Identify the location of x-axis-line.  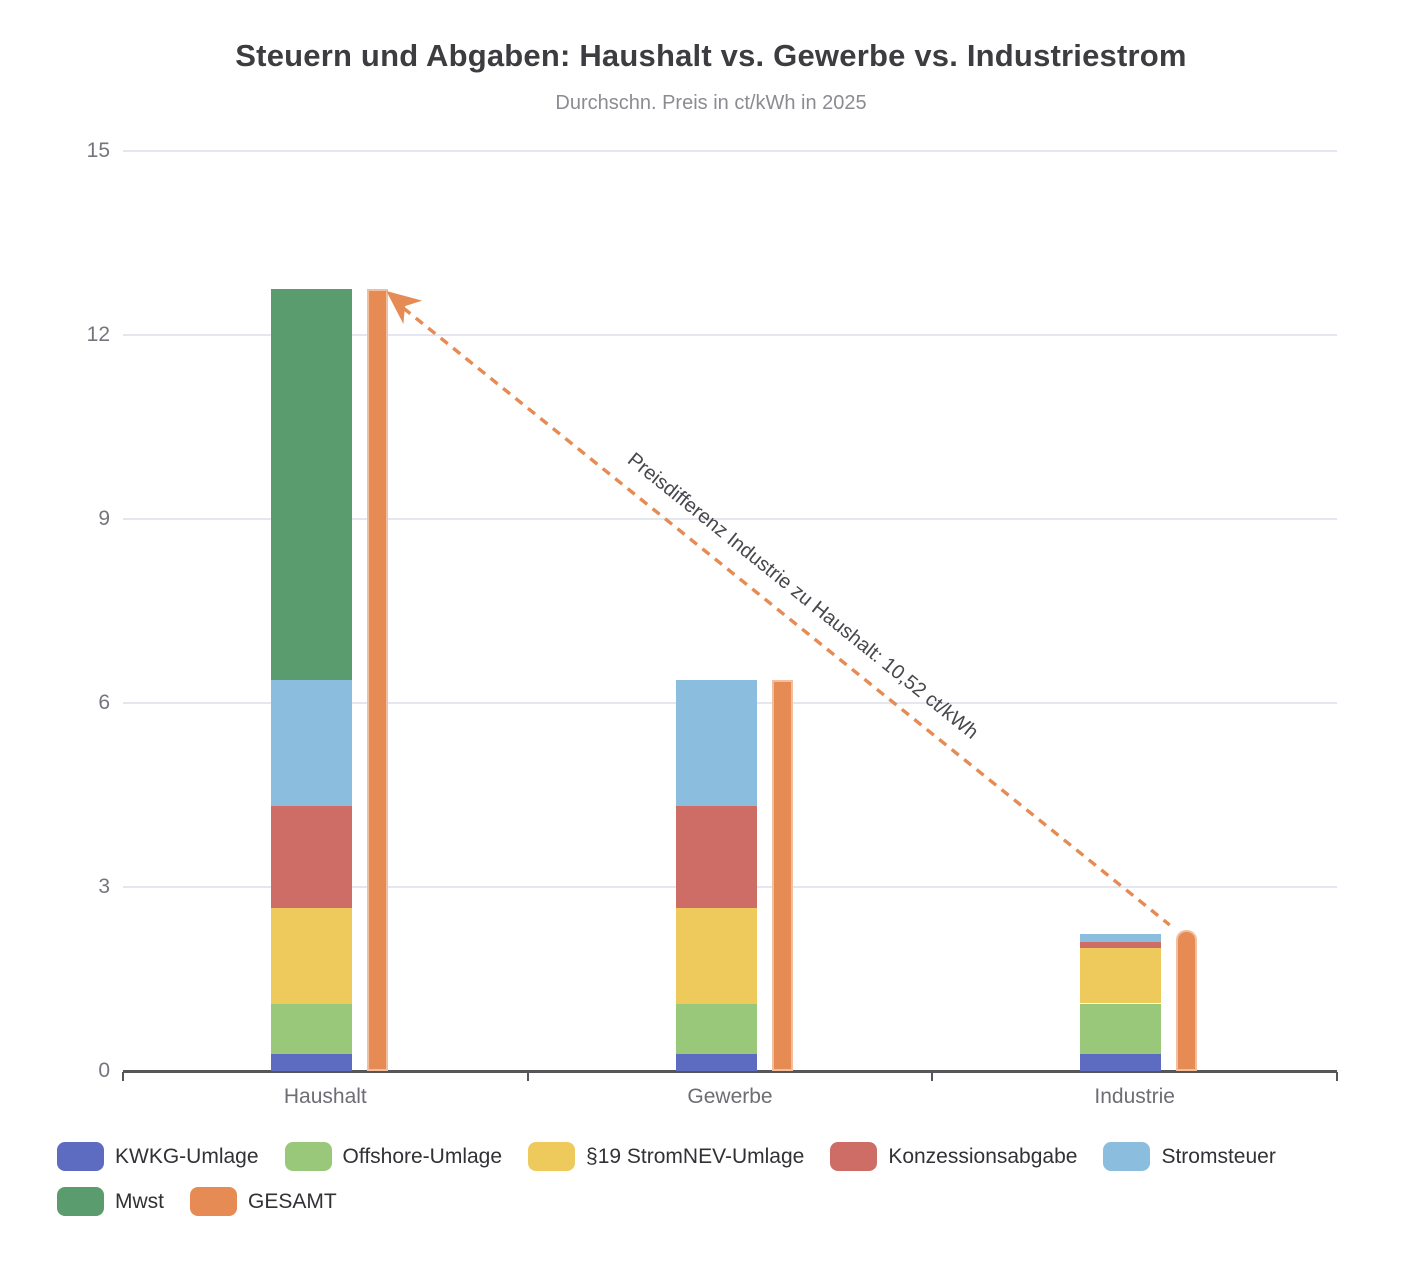
(730, 1071).